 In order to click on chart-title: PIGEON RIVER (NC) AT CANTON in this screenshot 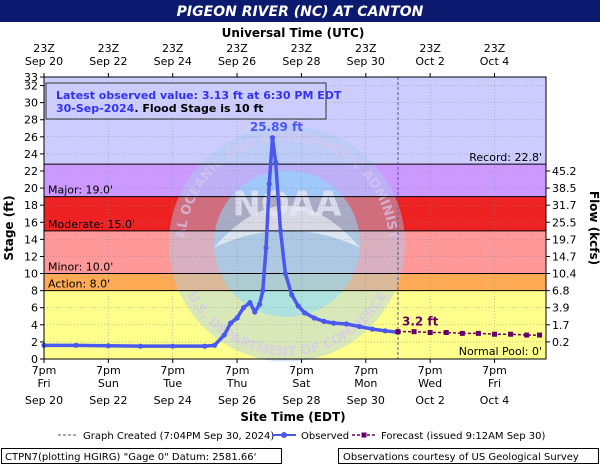, I will do `click(300, 12)`.